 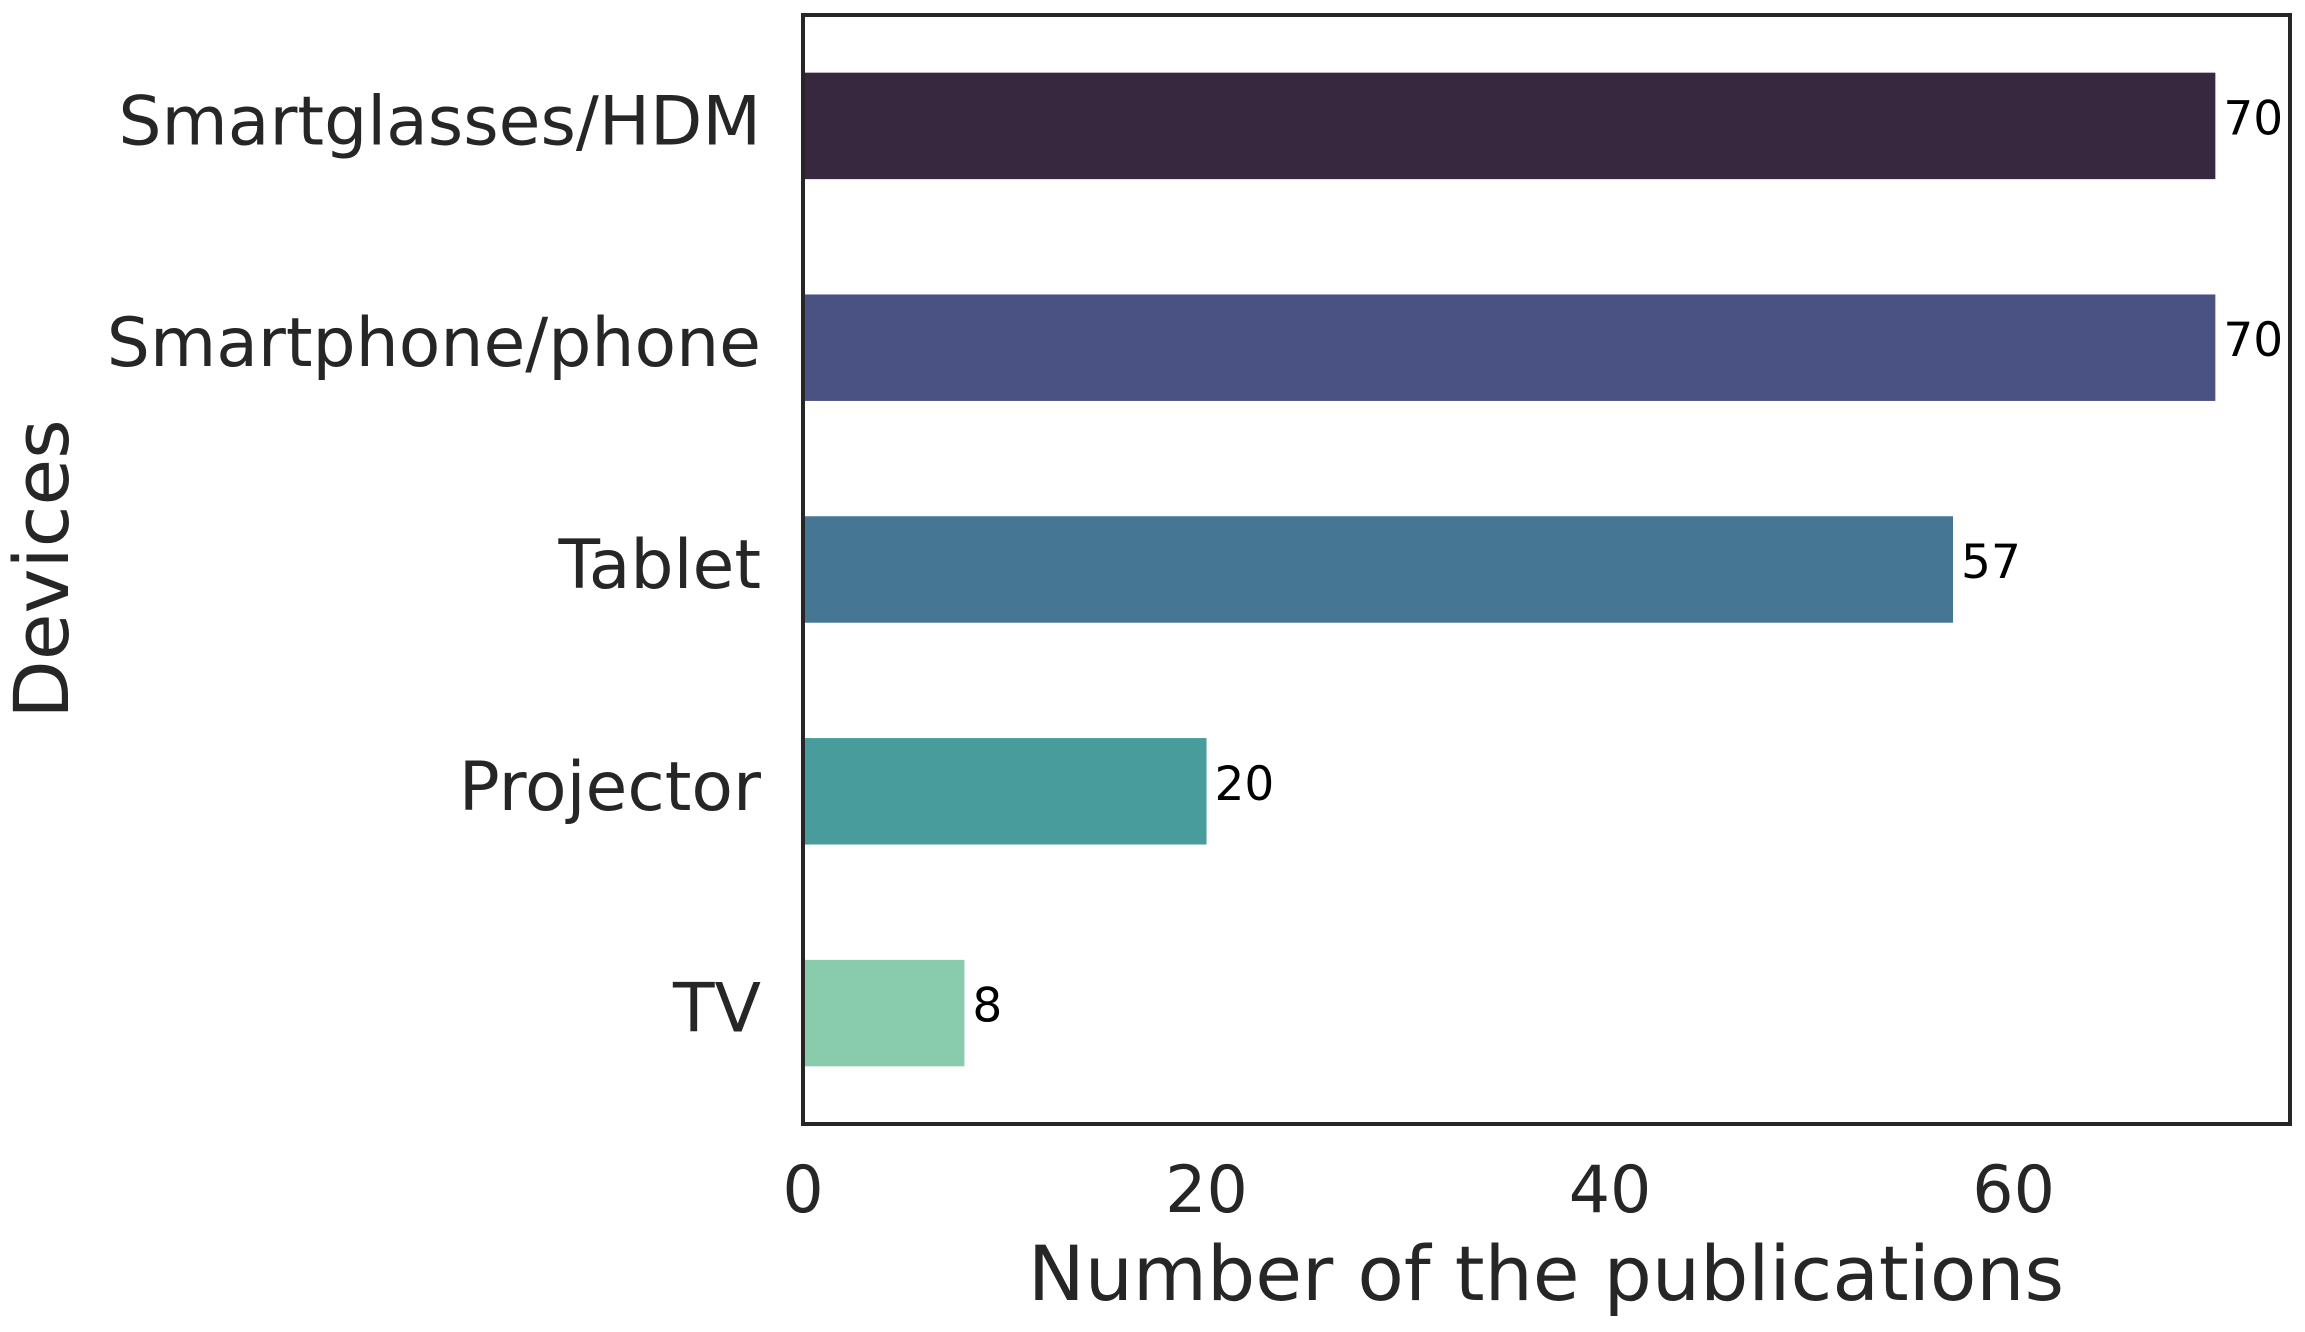 What do you see at coordinates (802, 1190) in the screenshot?
I see `x-tick-label: 0` at bounding box center [802, 1190].